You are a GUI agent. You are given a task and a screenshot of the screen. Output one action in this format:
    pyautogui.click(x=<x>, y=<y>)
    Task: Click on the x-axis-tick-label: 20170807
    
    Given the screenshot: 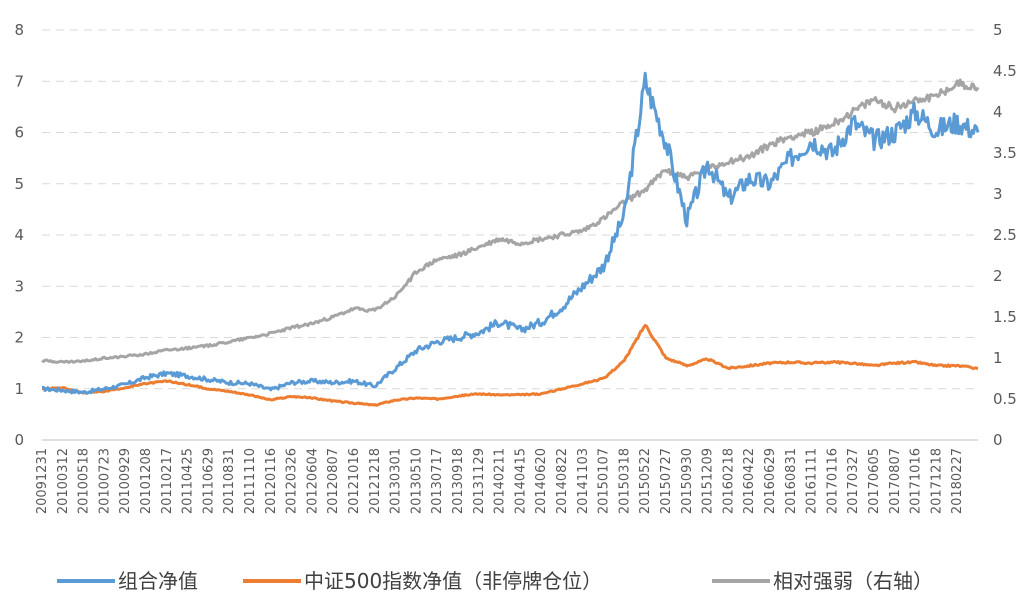 What is the action you would take?
    pyautogui.click(x=895, y=481)
    